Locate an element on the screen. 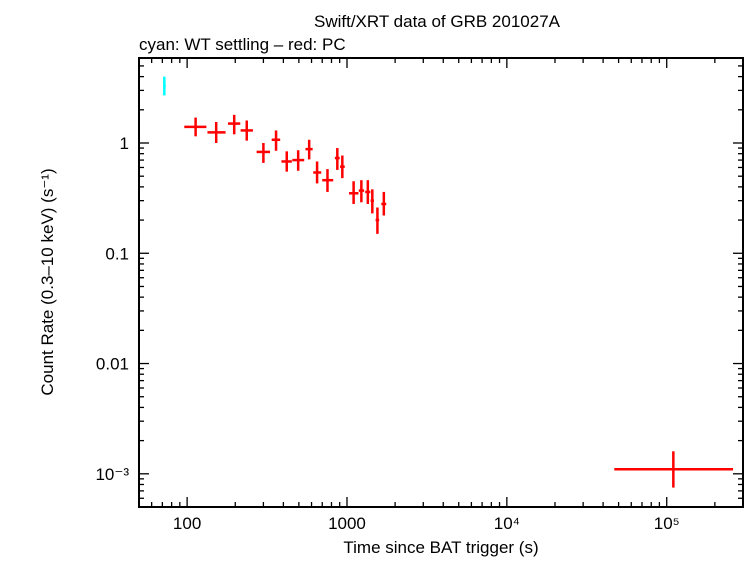 The width and height of the screenshot is (746, 563). x-tick-label: 1000 is located at coordinates (347, 523).